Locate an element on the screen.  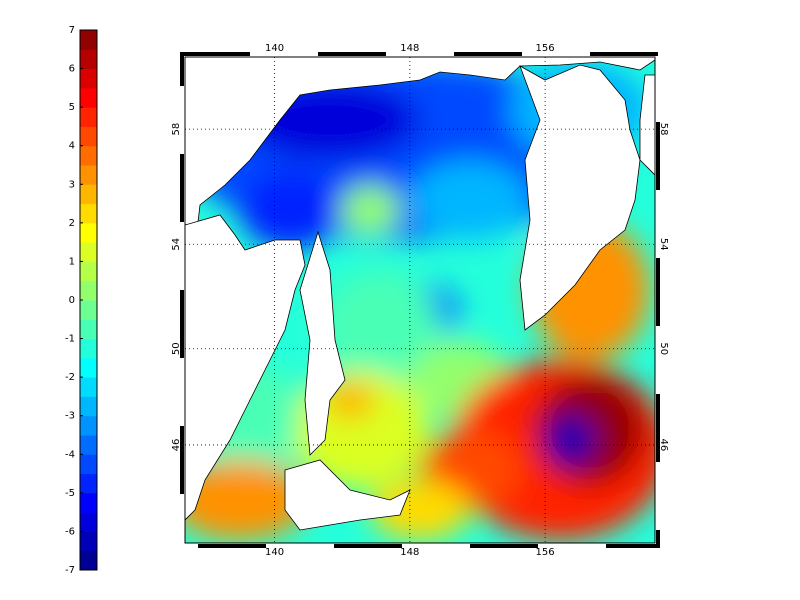
colorbar-tick-label: -2 is located at coordinates (70, 377).